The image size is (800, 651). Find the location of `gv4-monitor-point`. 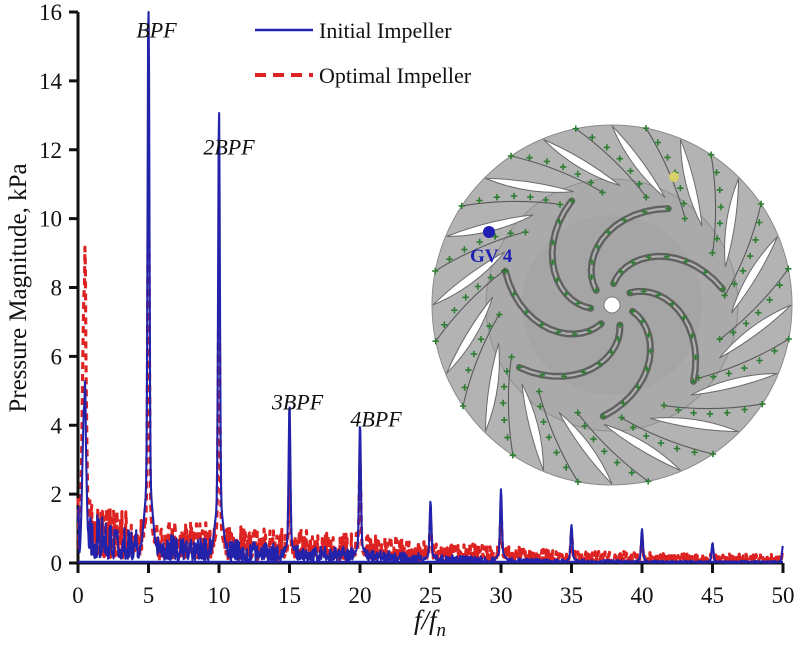

gv4-monitor-point is located at coordinates (489, 232).